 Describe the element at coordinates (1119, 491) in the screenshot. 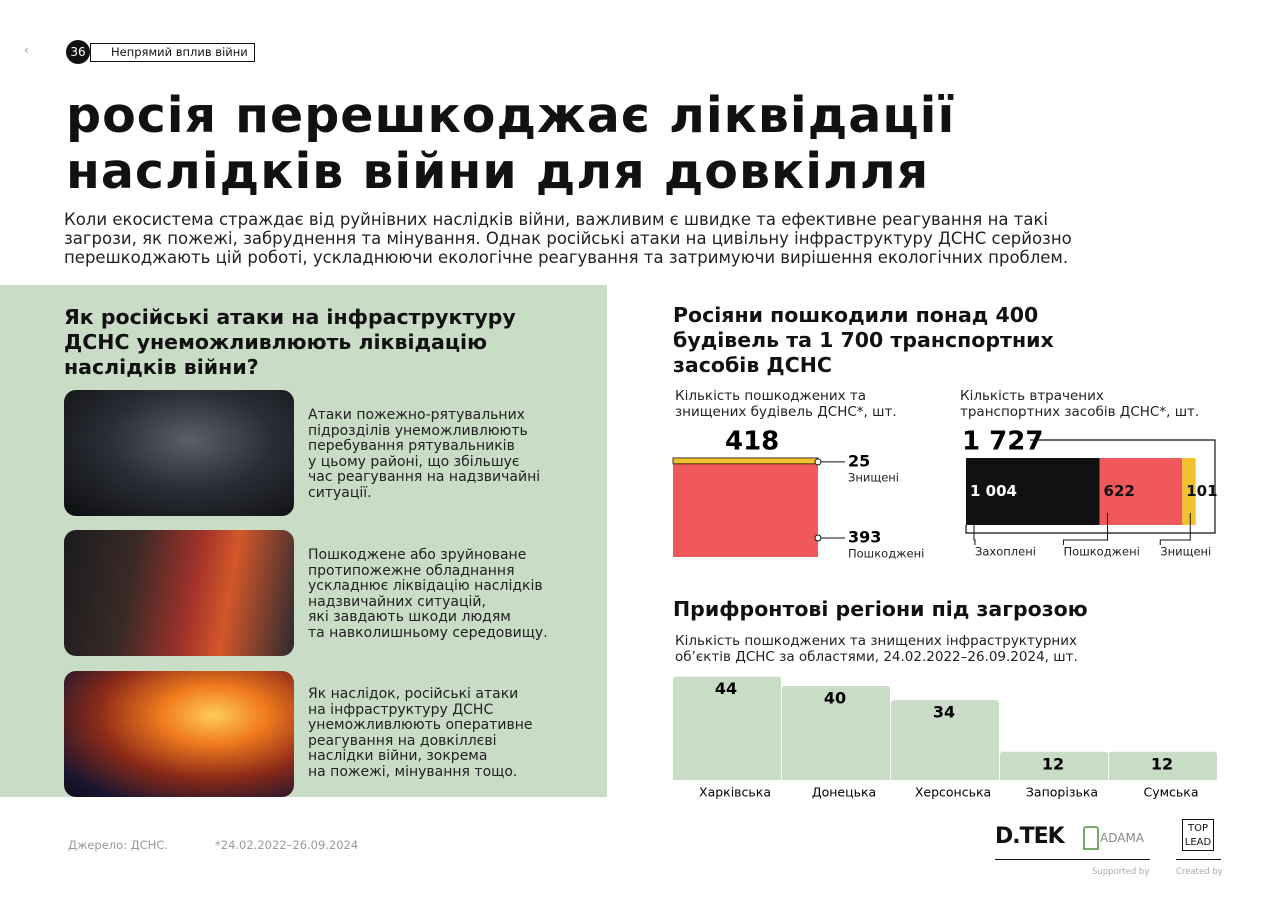

I see `value-label: 622` at that location.